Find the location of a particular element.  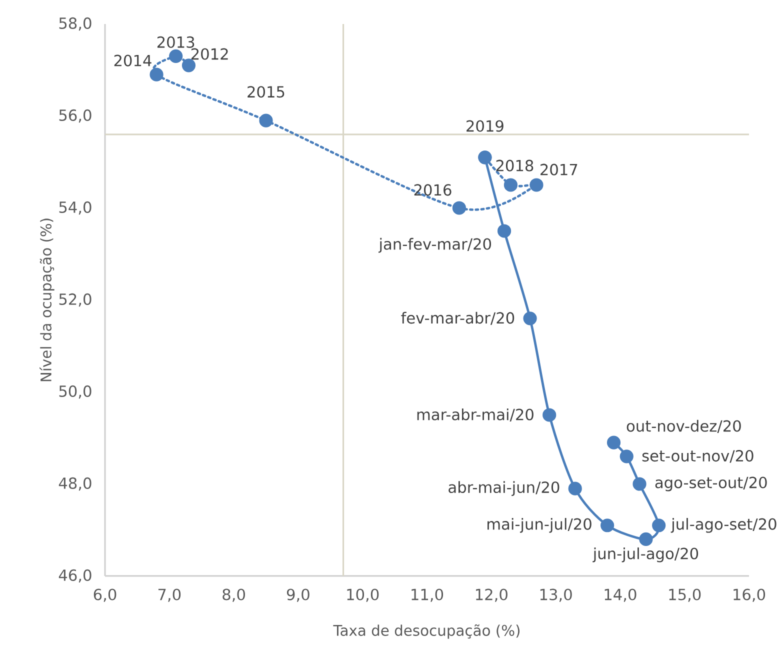

annotation: 2014 is located at coordinates (133, 60).